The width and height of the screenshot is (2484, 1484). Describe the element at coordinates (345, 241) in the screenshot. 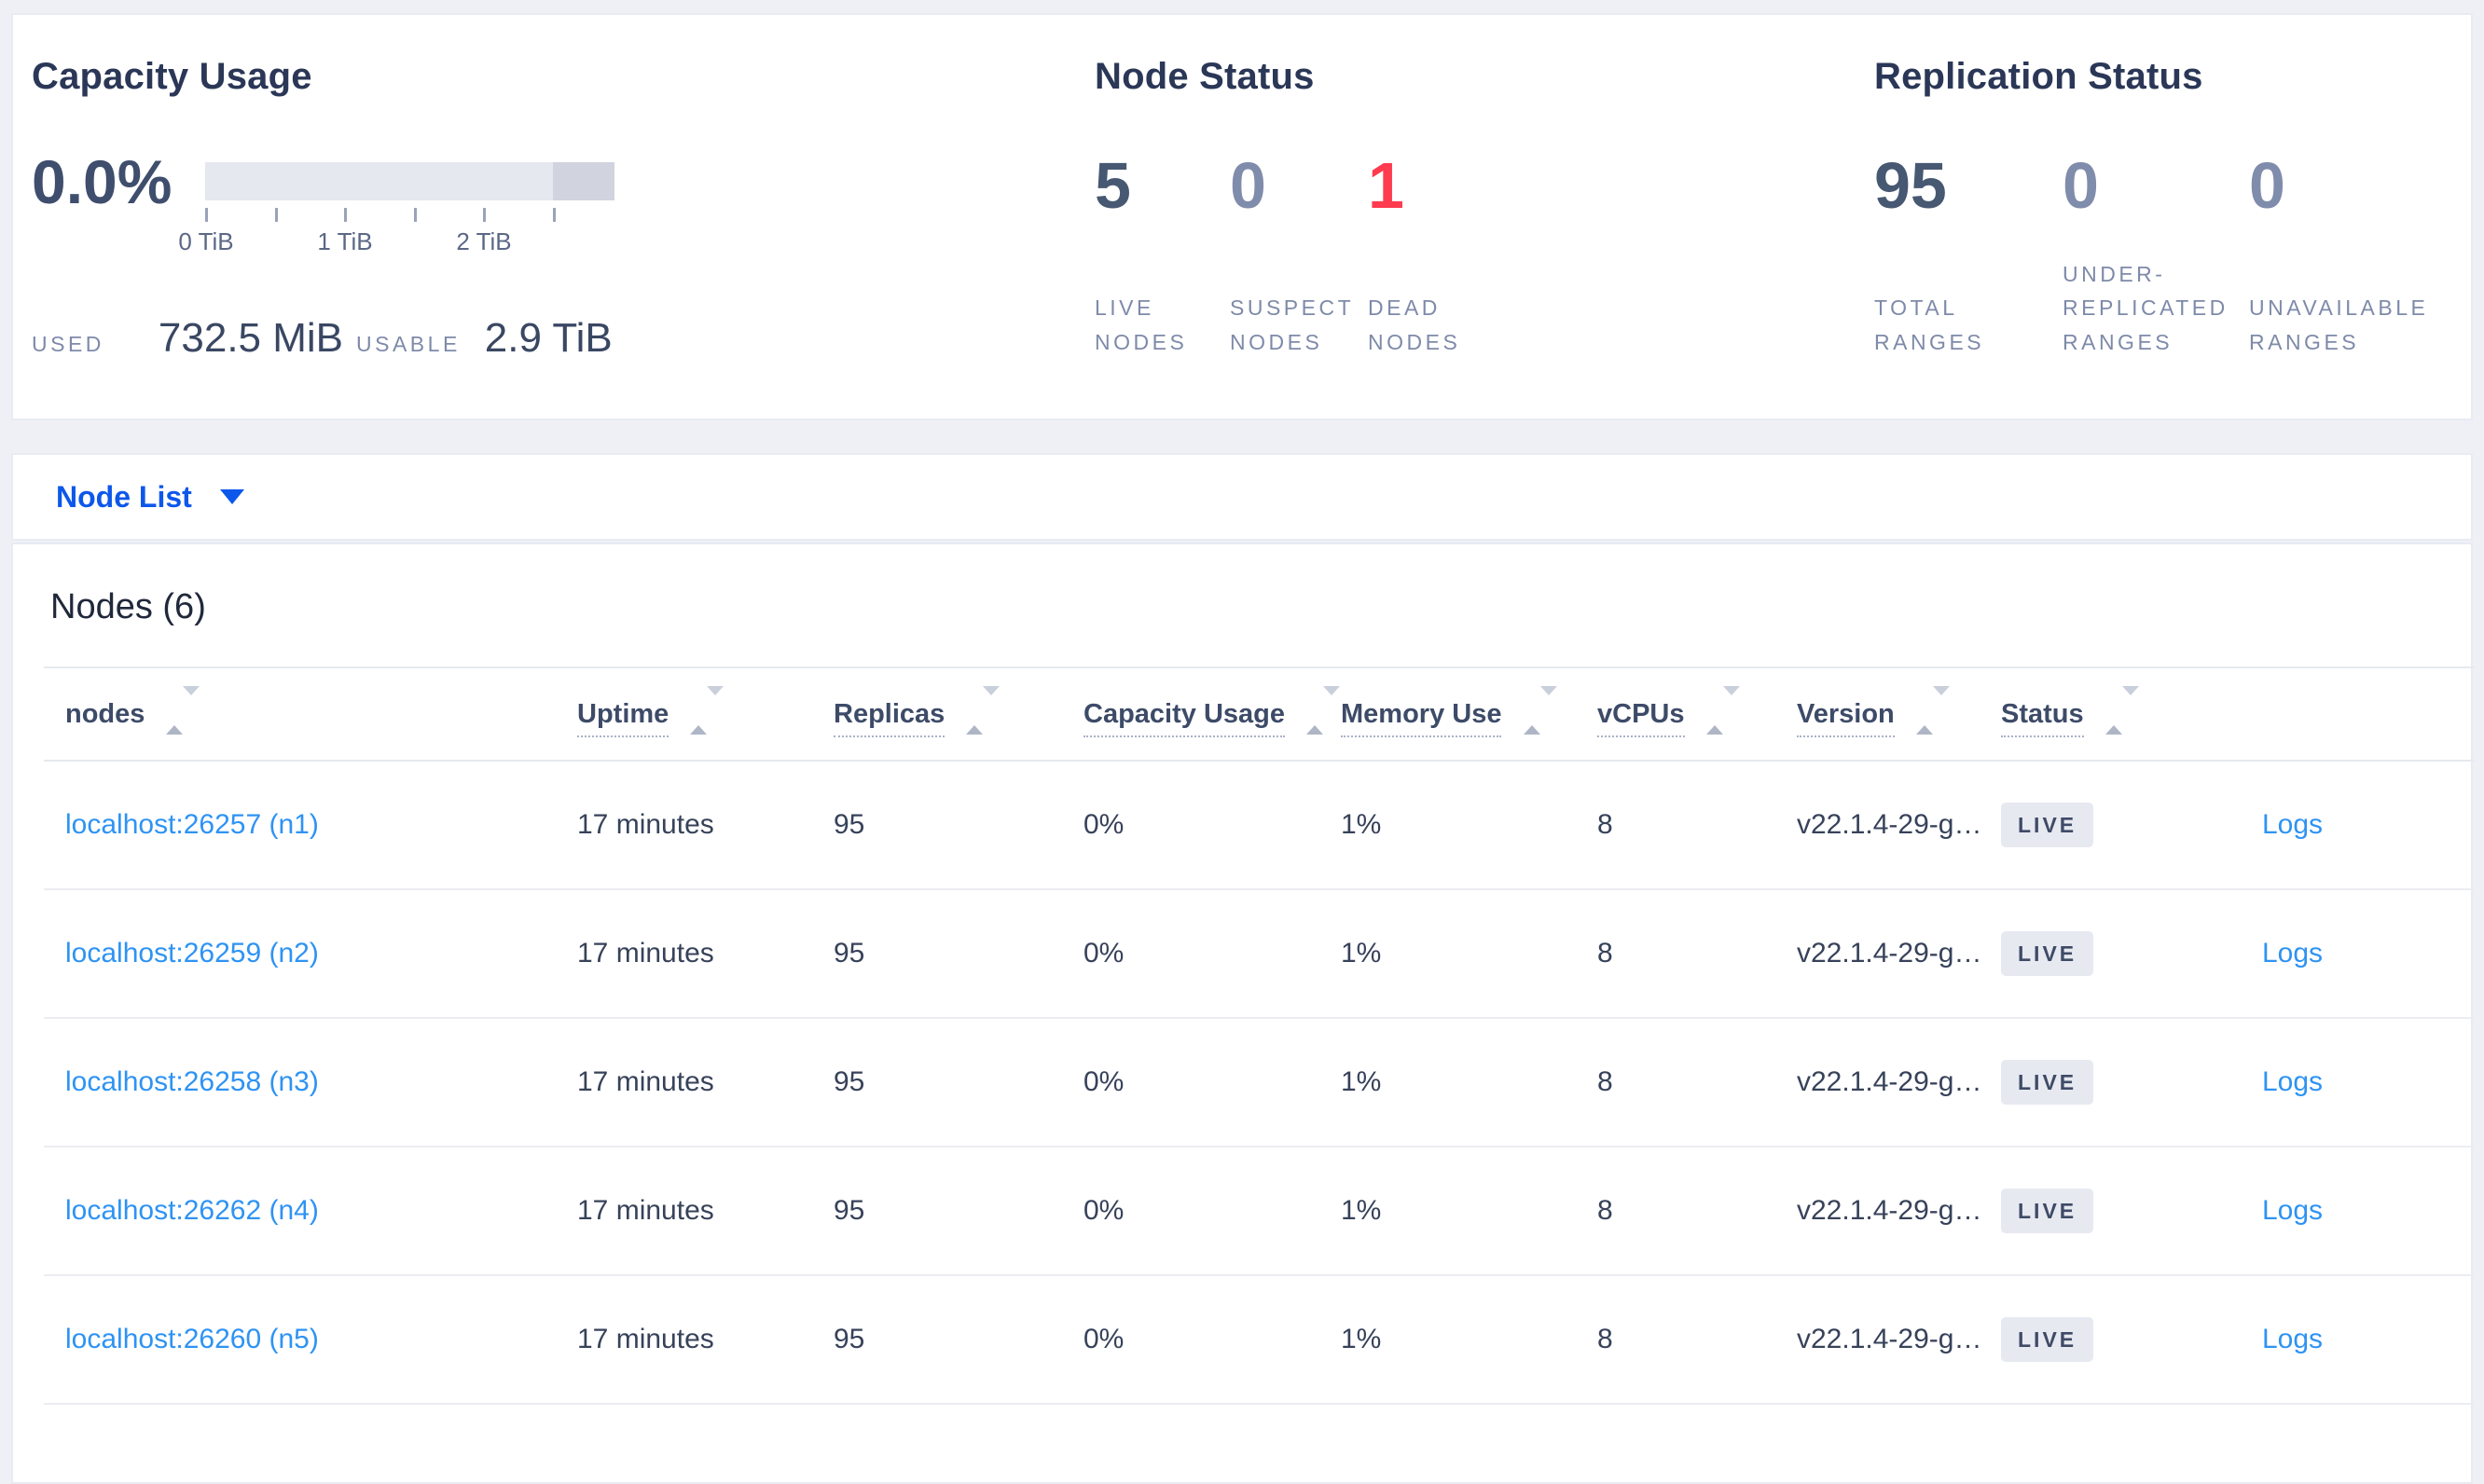

I see `axis-tick-label: 1 TiB` at that location.